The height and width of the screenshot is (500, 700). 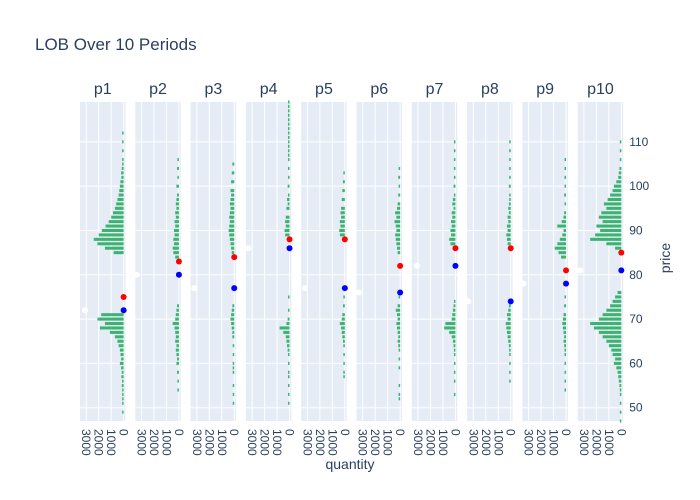 What do you see at coordinates (234, 432) in the screenshot?
I see `x-tick-label: 0` at bounding box center [234, 432].